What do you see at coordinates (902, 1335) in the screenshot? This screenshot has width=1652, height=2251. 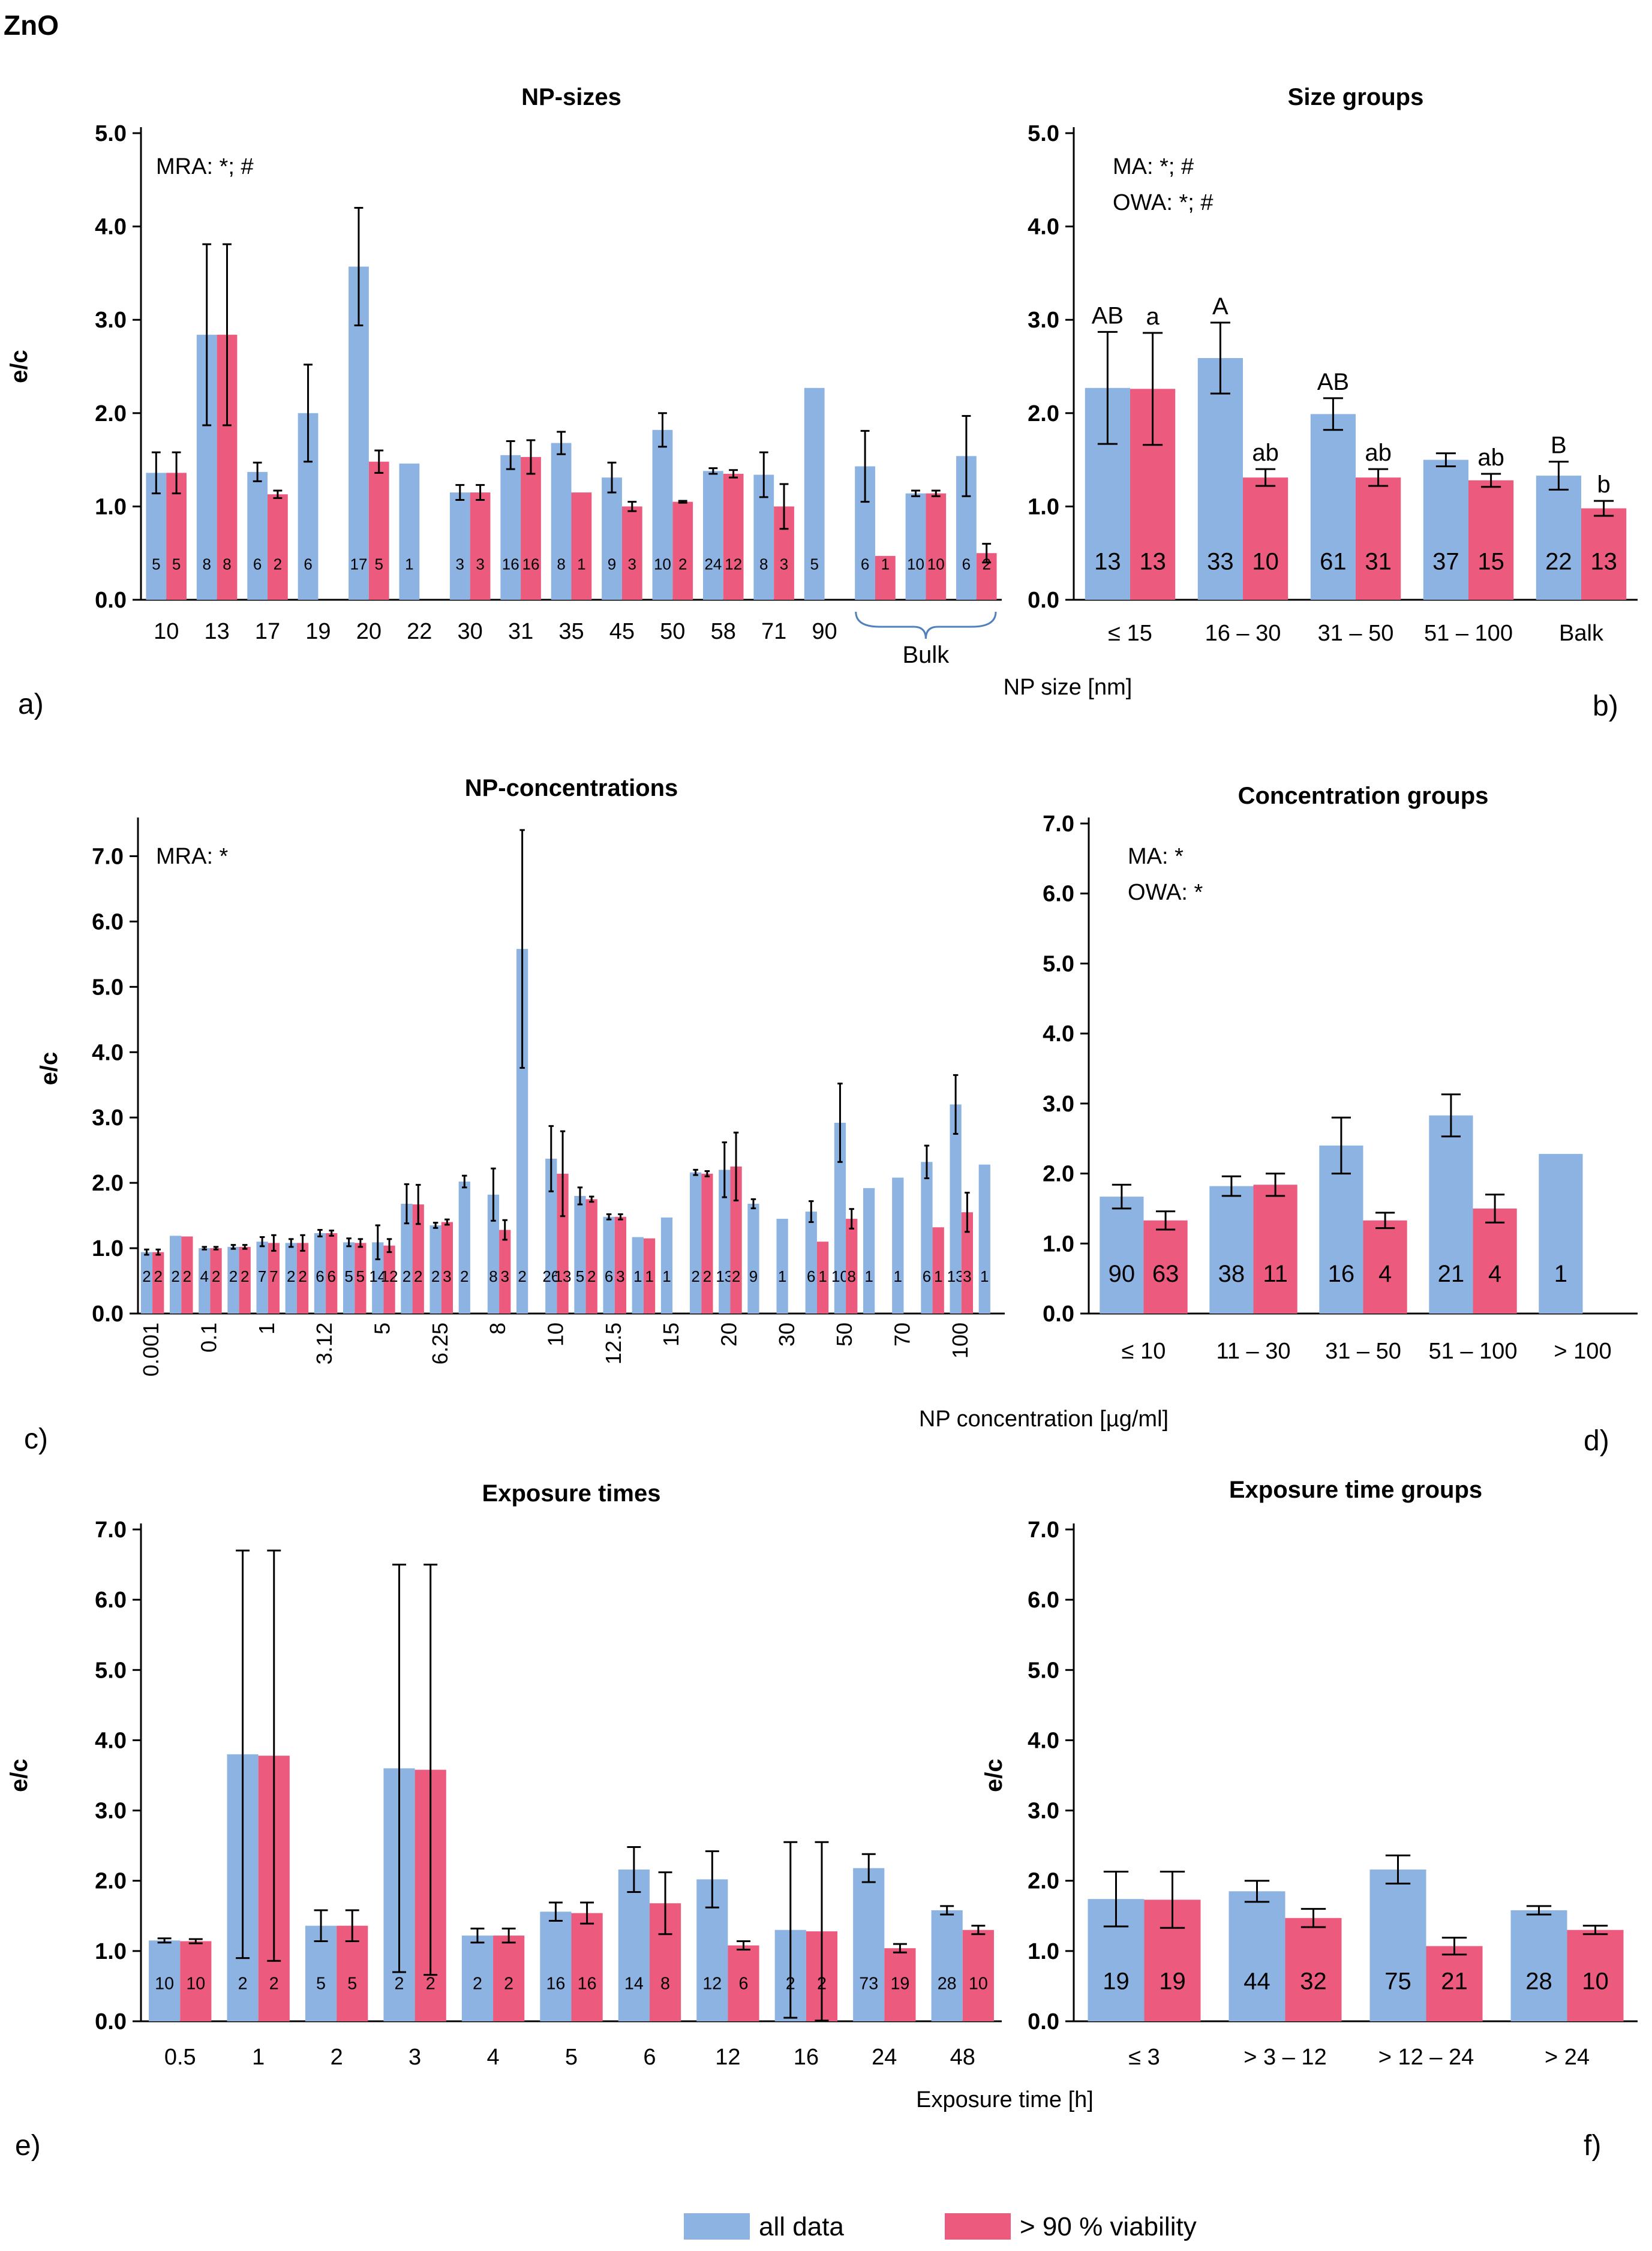 I see `x-tick-label: 70` at bounding box center [902, 1335].